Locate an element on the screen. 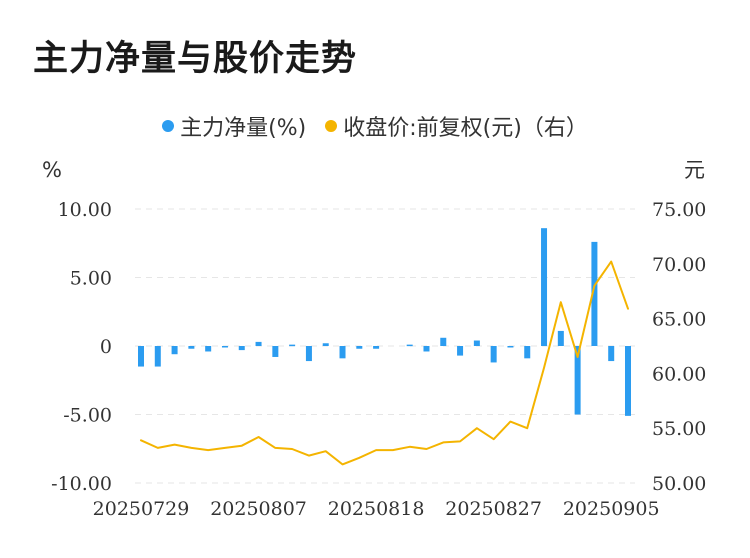 The width and height of the screenshot is (750, 558). legend-dot-blue is located at coordinates (168, 126).